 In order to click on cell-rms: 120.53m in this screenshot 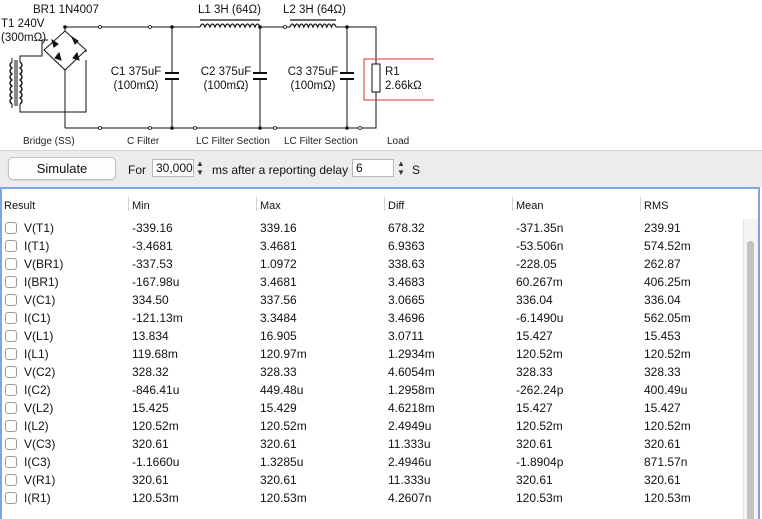, I will do `click(667, 498)`.